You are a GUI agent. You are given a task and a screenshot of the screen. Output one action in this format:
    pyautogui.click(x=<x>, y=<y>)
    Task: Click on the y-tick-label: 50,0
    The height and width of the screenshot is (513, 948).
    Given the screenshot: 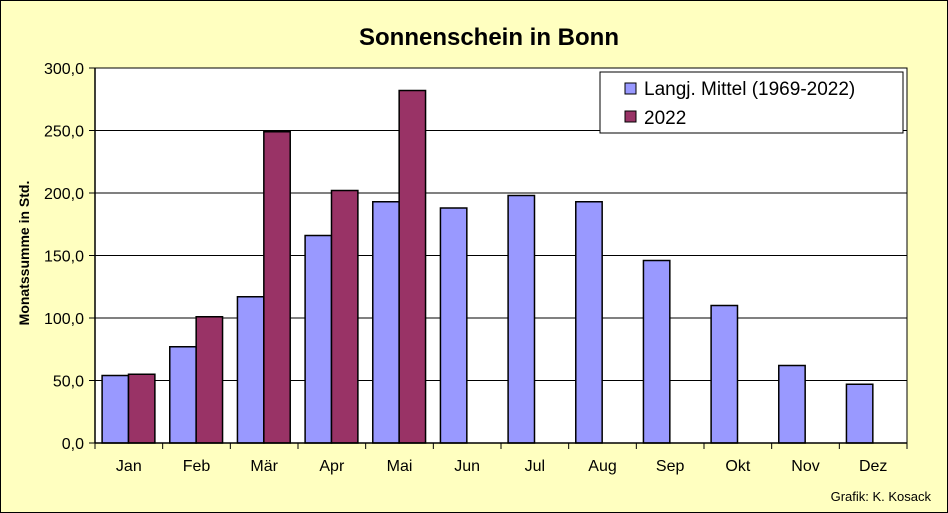 What is the action you would take?
    pyautogui.click(x=68, y=382)
    